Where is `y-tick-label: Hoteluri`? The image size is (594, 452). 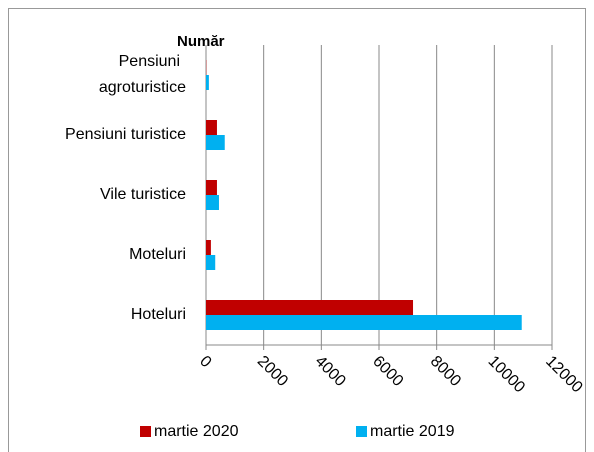 y-tick-label: Hoteluri is located at coordinates (158, 314).